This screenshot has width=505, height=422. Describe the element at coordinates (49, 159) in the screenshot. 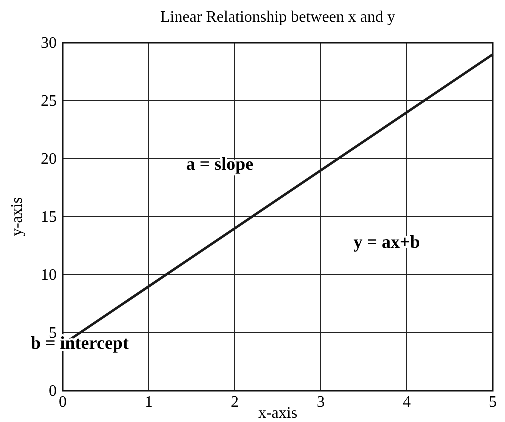

I see `y-tick-label: 20` at that location.